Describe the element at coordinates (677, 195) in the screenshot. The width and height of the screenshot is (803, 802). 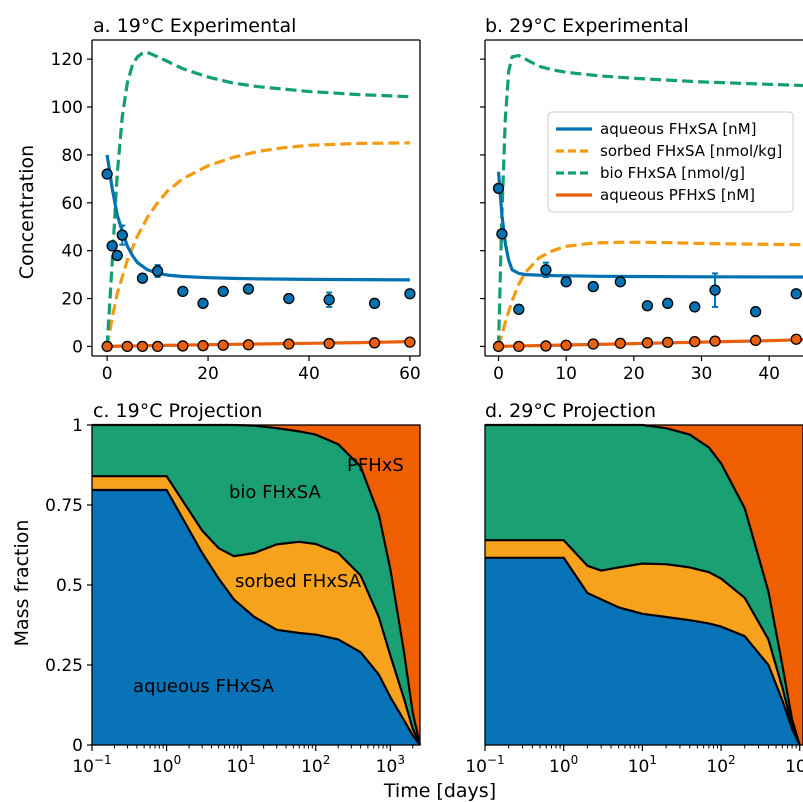
I see `legend-label-pfhxs: aqueous PFHxS [nM]` at that location.